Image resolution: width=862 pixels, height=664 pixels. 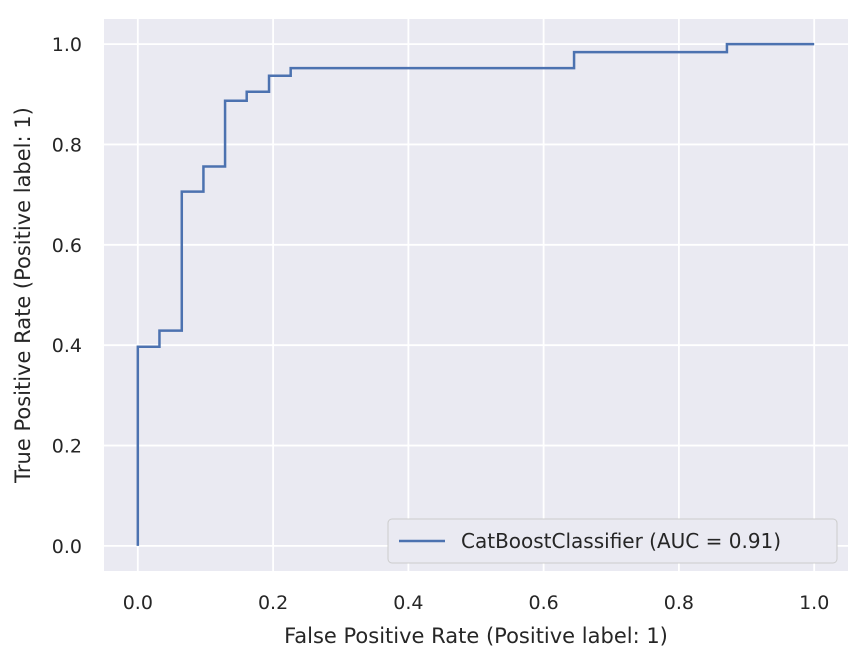 What do you see at coordinates (67, 296) in the screenshot?
I see `y-tick-labels: 0.0 0.2 0.4 0.6 0.8 1.0` at bounding box center [67, 296].